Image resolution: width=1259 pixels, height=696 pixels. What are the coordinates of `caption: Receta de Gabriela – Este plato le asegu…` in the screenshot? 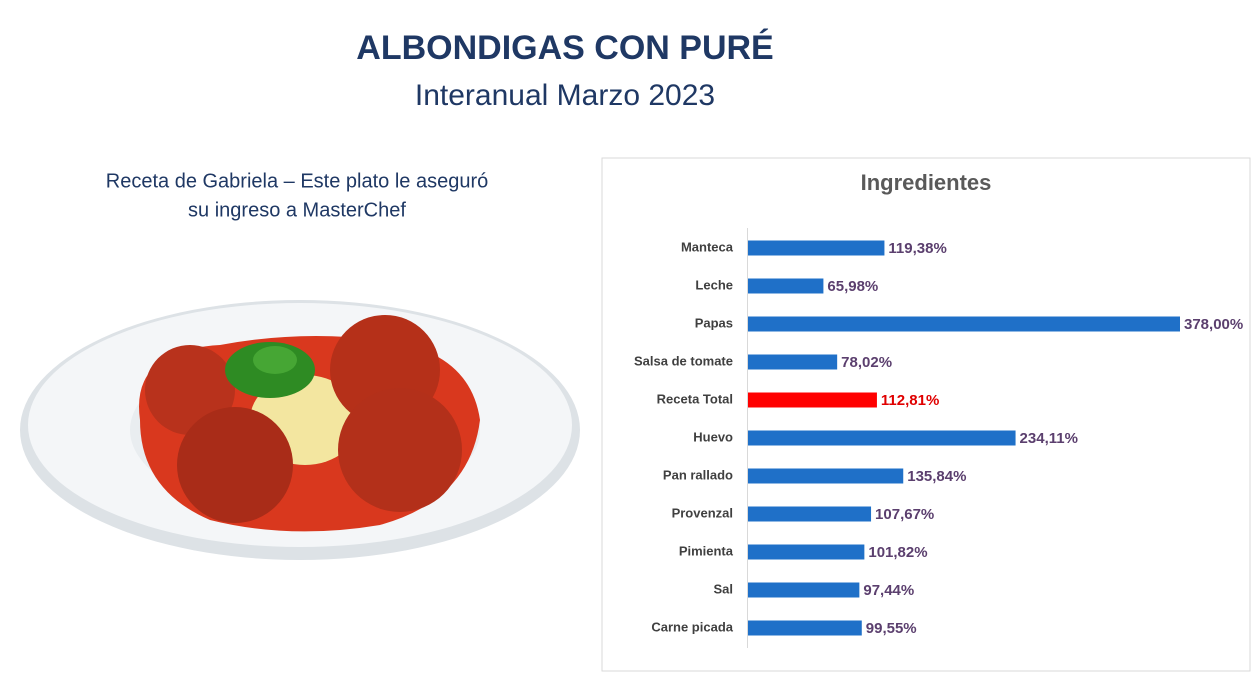 It's located at (297, 181).